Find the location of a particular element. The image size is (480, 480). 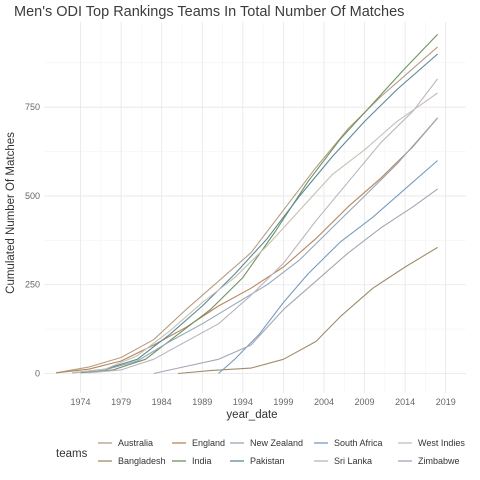

x-tick-label: 1984 is located at coordinates (162, 402).